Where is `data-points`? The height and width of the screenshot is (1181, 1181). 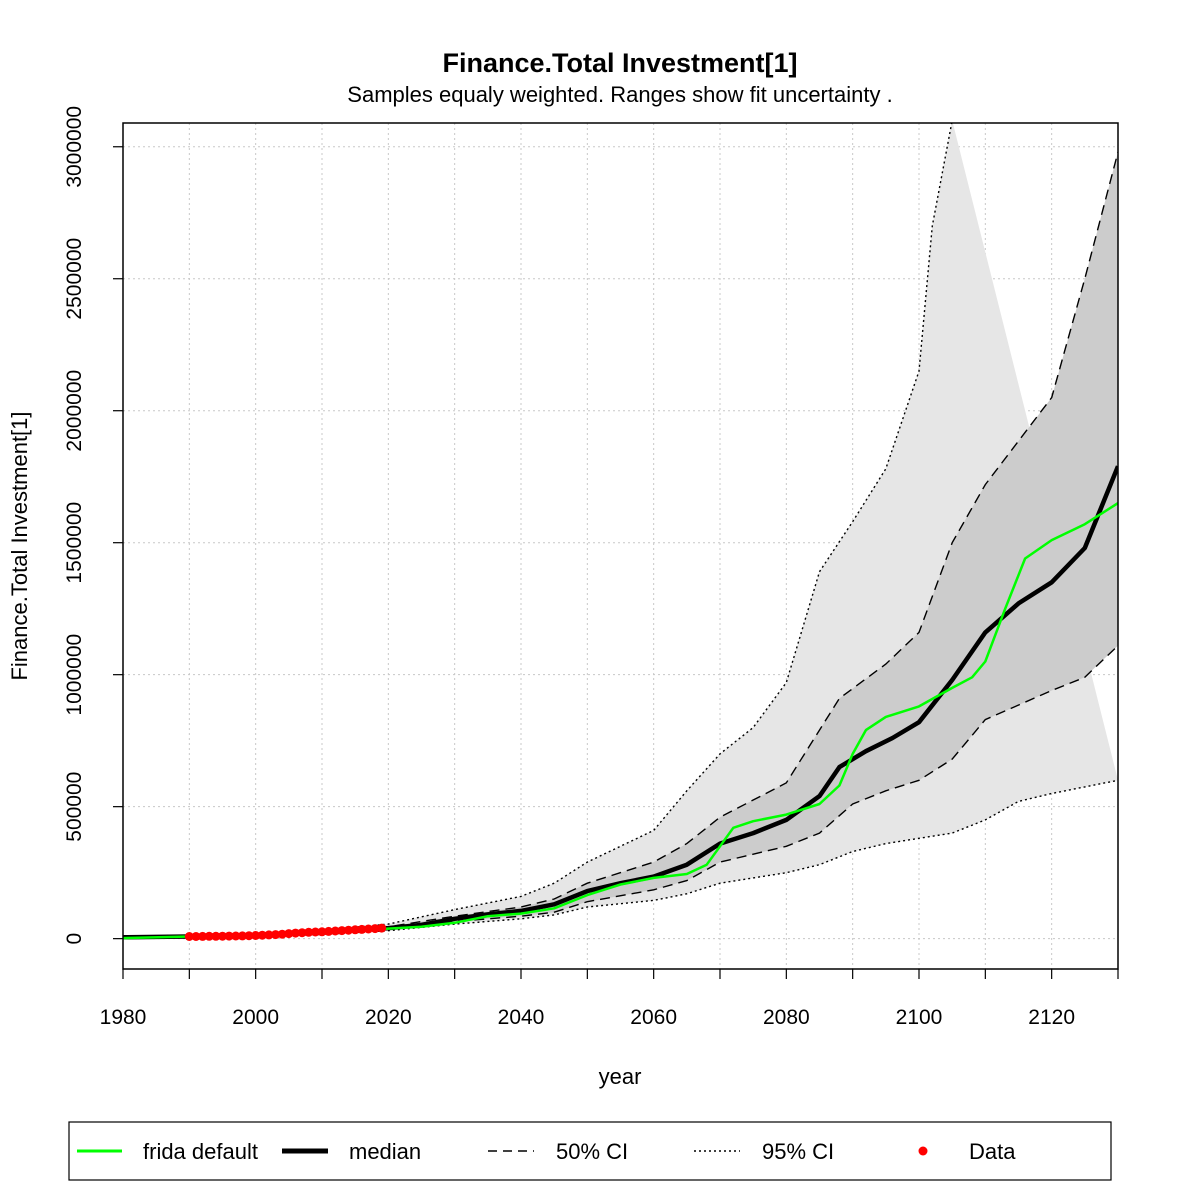
data-points is located at coordinates (285, 932).